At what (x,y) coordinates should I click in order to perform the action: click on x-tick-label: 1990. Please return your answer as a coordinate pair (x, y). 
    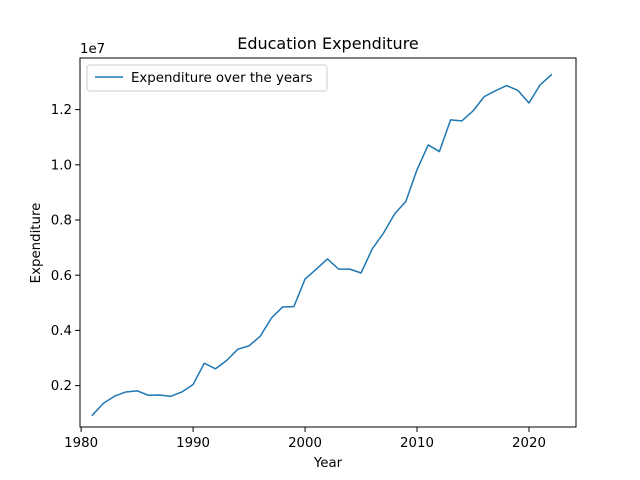
    Looking at the image, I should click on (193, 443).